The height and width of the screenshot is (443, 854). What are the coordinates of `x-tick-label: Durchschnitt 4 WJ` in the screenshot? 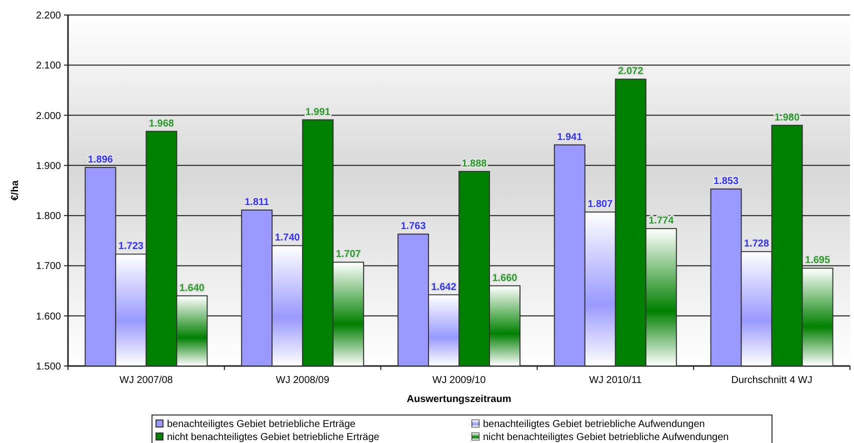 It's located at (771, 380).